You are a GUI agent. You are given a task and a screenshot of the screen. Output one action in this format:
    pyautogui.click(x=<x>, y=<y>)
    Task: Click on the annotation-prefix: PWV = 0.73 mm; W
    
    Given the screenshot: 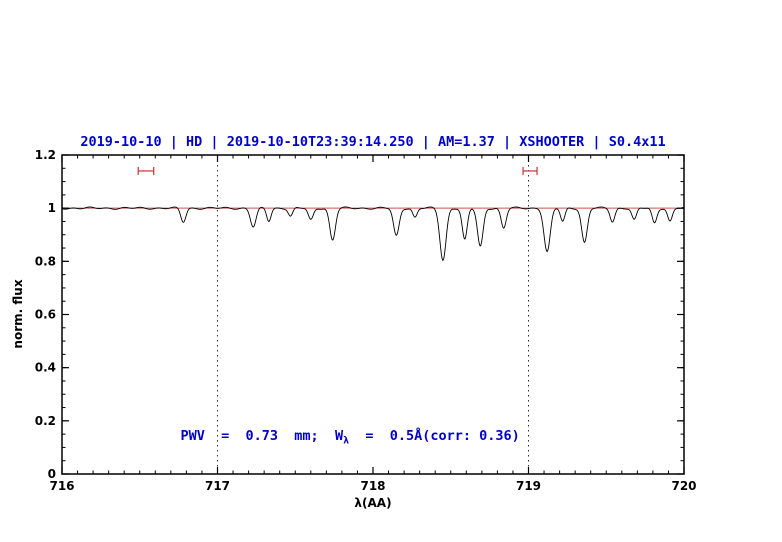 What is the action you would take?
    pyautogui.click(x=262, y=436)
    